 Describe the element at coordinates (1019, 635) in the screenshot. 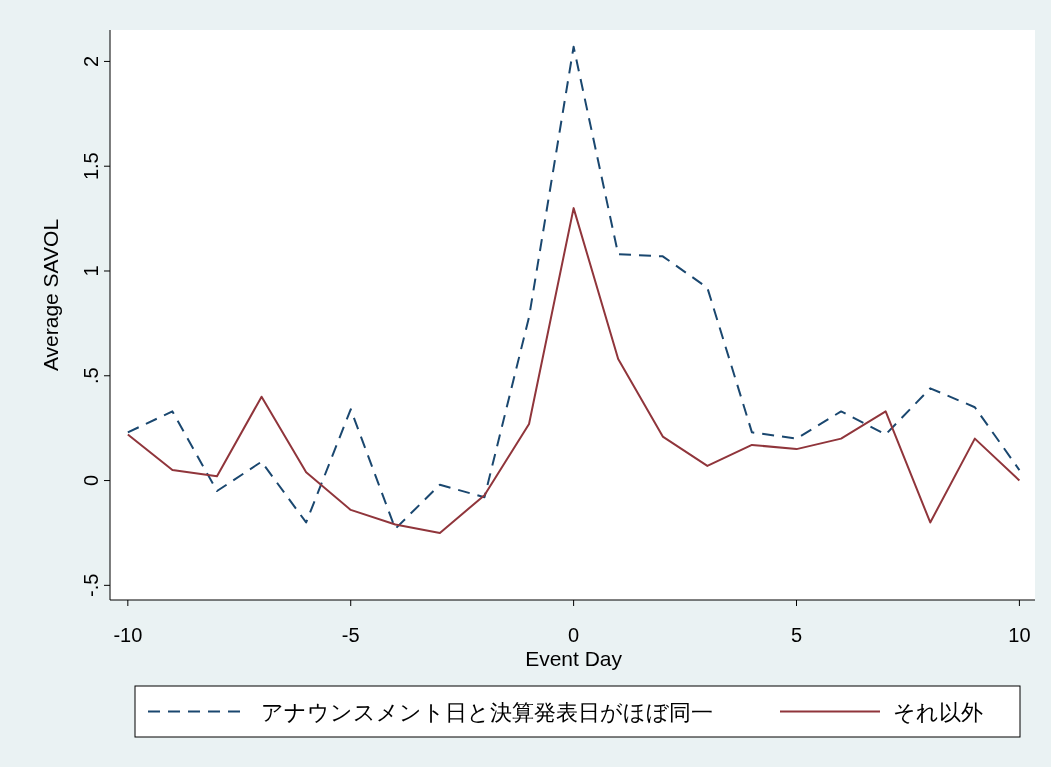

I see `x-tick-label: 10` at that location.